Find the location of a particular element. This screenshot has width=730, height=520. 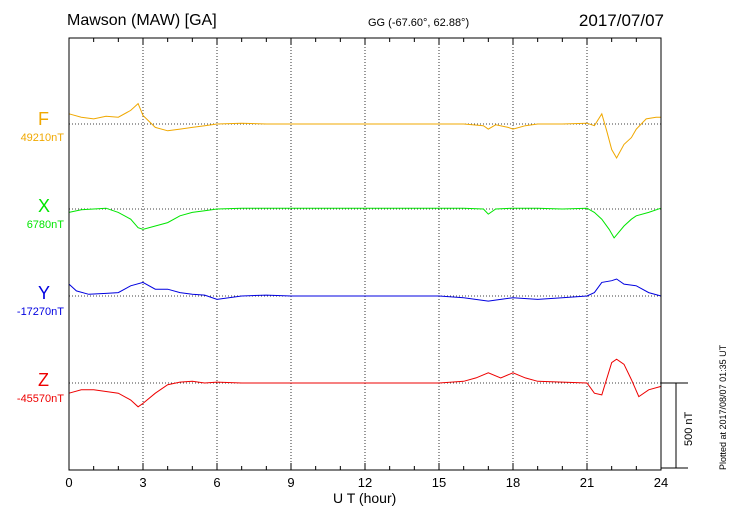

chart-date: 2017/07/07 is located at coordinates (621, 20).